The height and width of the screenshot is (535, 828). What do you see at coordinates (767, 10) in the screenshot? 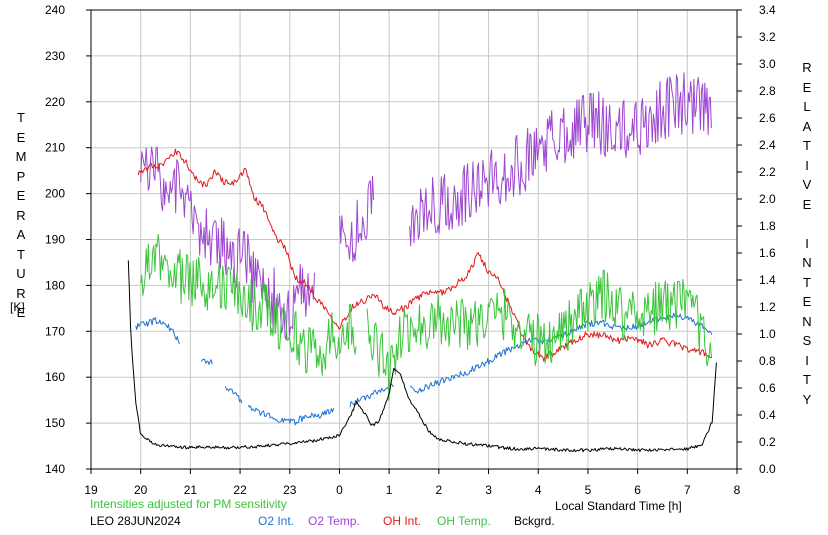
I see `y-right-tick-label: 3.4` at bounding box center [767, 10].